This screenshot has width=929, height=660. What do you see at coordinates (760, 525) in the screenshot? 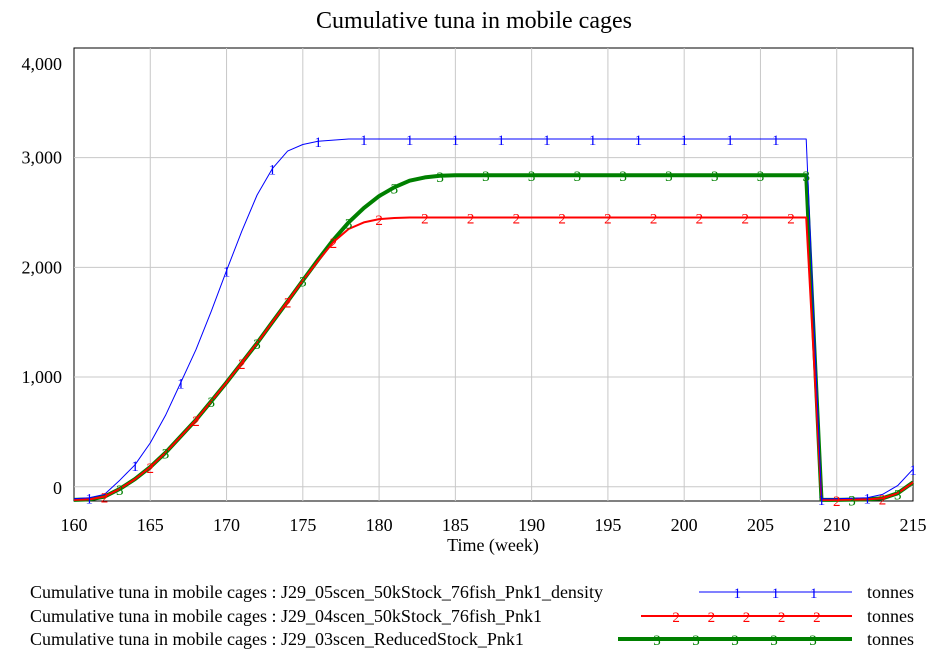
I see `x-tick-label: 205` at bounding box center [760, 525].